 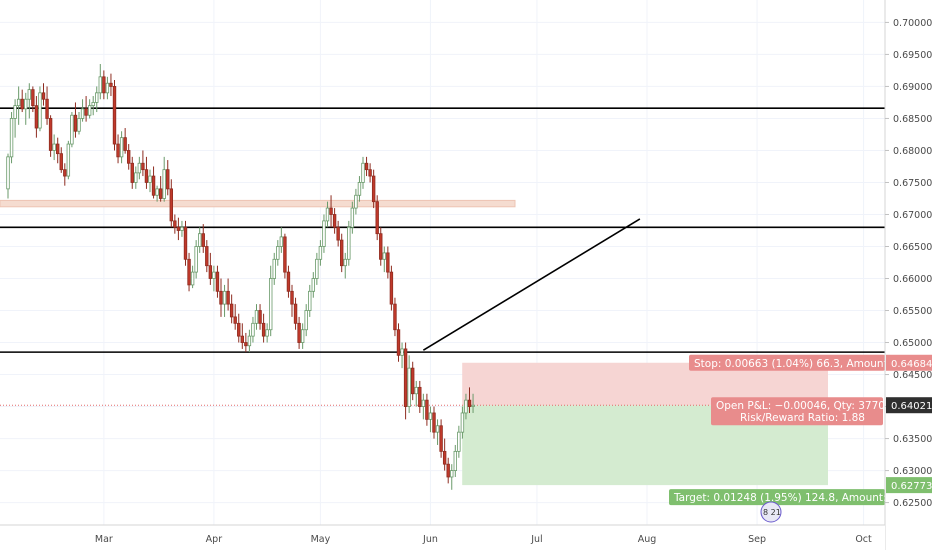 I want to click on event-badge-label: 8 21, so click(x=772, y=512).